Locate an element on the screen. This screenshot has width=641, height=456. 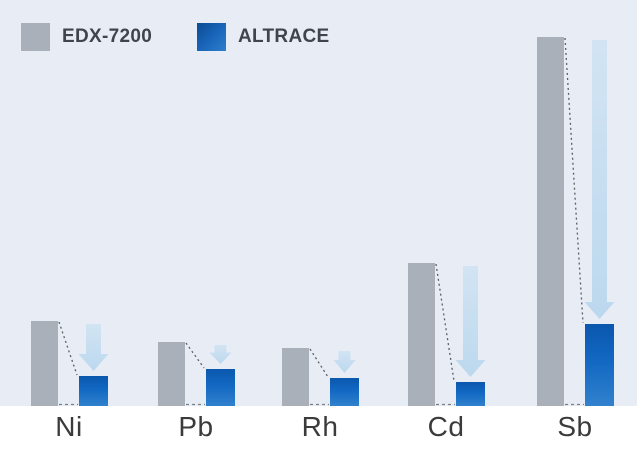
legend: EDX-7200 ALTRACE is located at coordinates (320, 30).